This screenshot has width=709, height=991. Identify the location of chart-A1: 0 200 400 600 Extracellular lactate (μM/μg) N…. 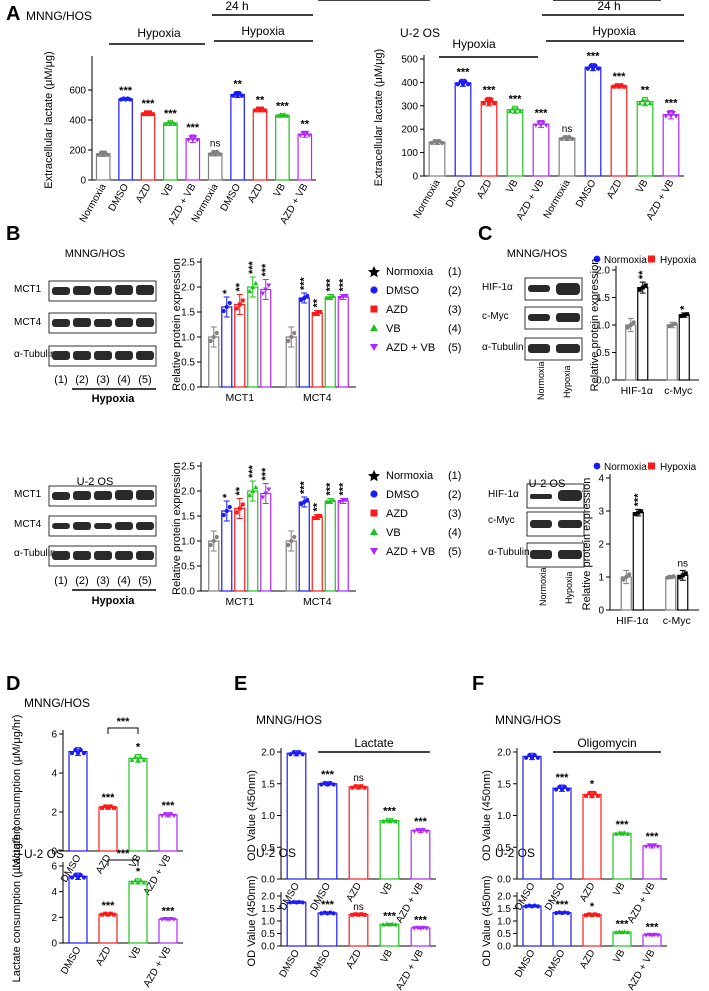
(179, 138).